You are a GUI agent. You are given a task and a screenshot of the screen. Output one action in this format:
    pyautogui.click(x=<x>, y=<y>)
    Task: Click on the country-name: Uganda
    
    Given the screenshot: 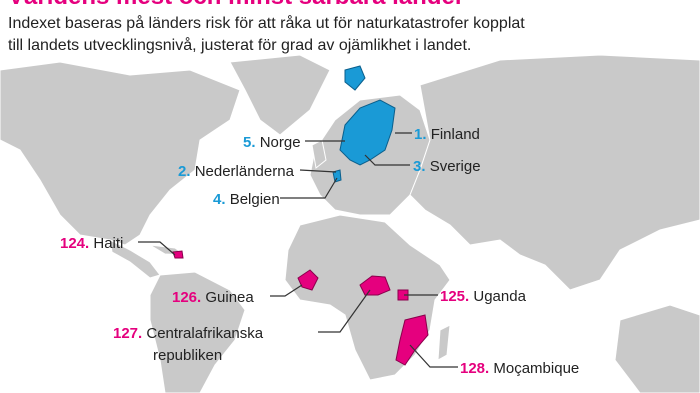 What is the action you would take?
    pyautogui.click(x=499, y=296)
    